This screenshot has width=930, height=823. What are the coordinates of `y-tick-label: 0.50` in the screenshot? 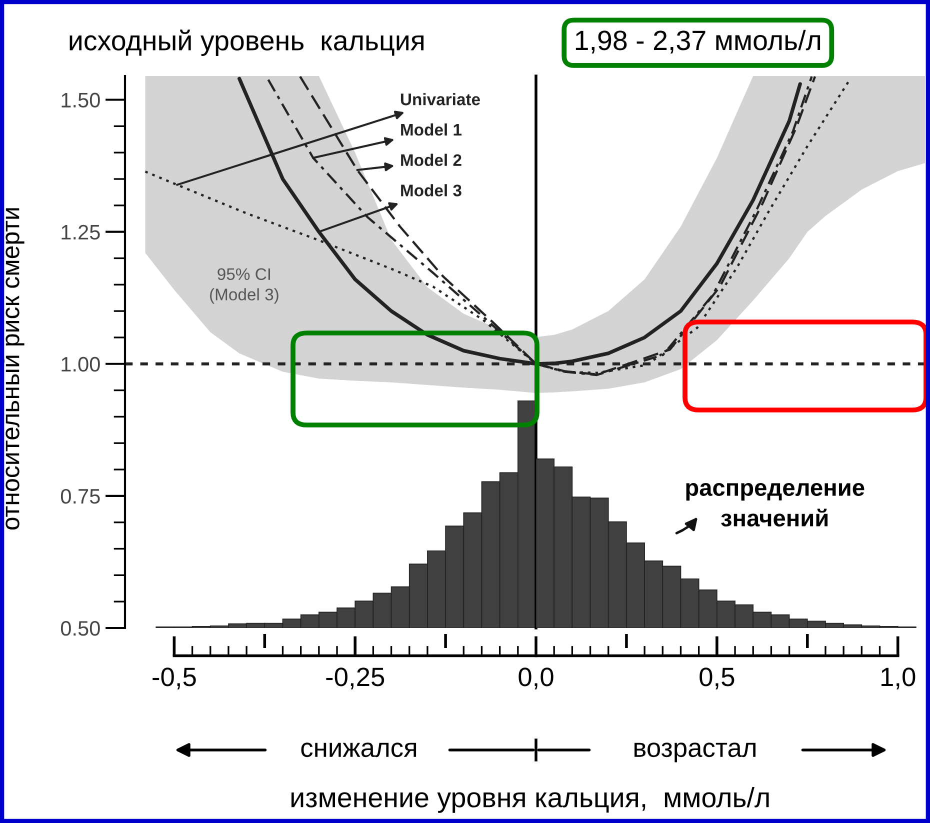 It's located at (80, 628).